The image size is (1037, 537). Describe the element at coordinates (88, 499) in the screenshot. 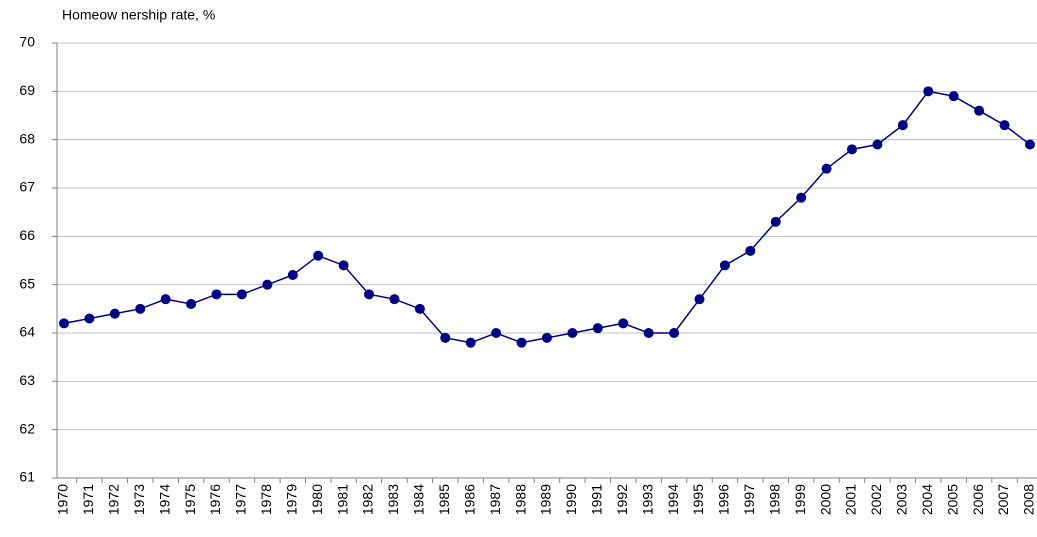

I see `x-tick-label: 1971` at that location.